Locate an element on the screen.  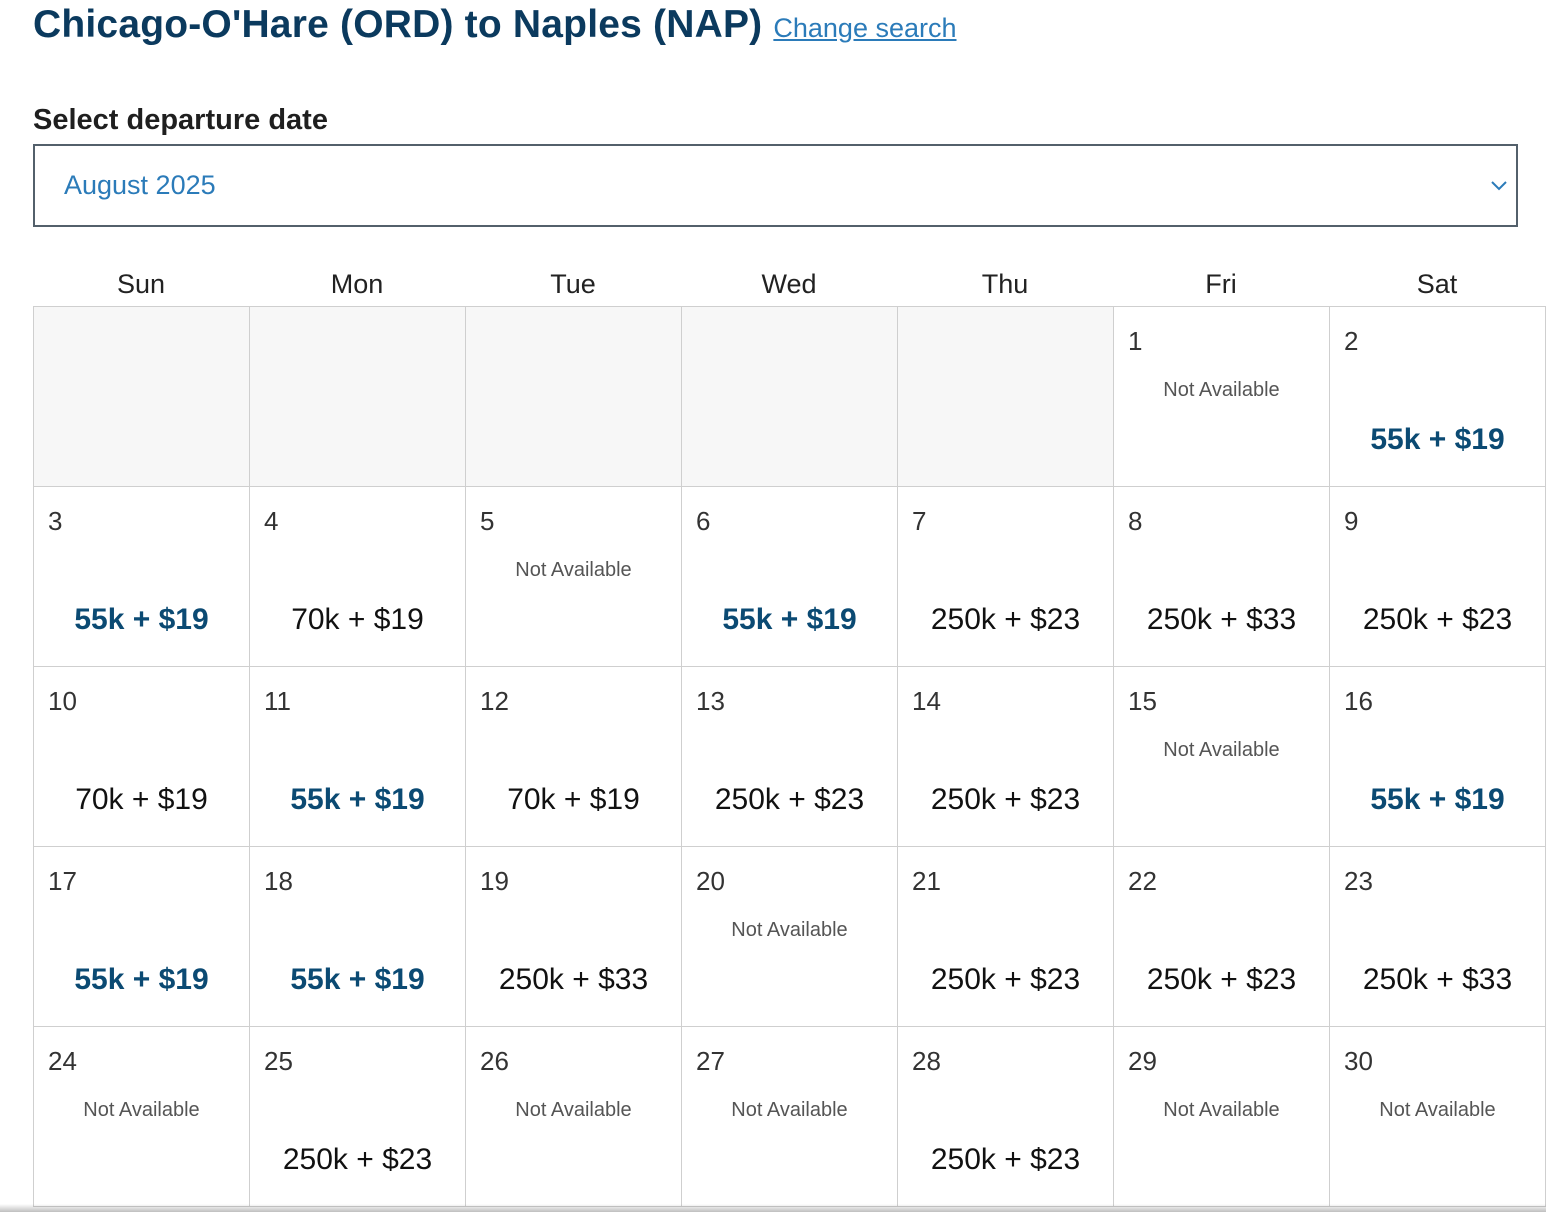
calendar-day-24: 24 Not Available is located at coordinates (142, 1117).